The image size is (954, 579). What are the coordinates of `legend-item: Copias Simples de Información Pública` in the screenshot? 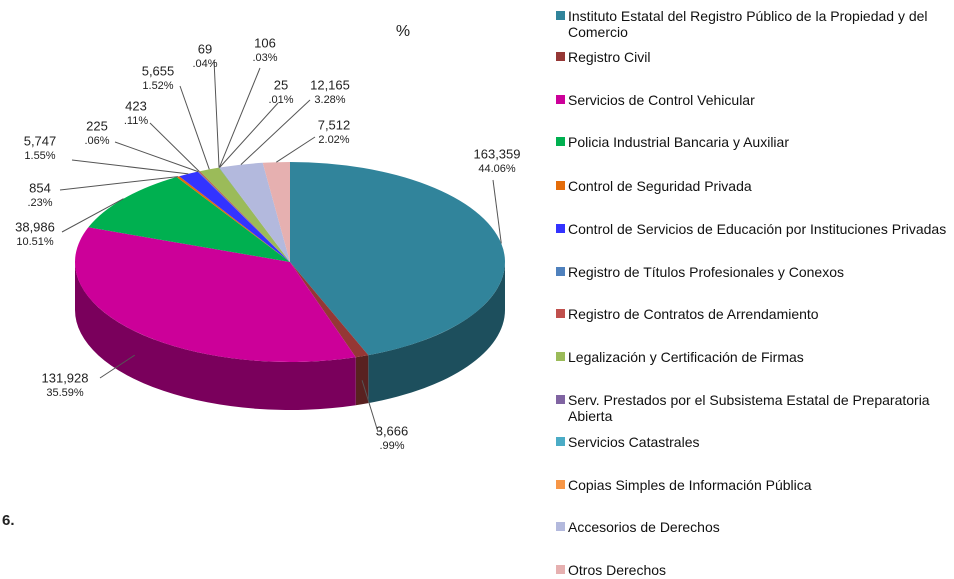 It's located at (752, 485).